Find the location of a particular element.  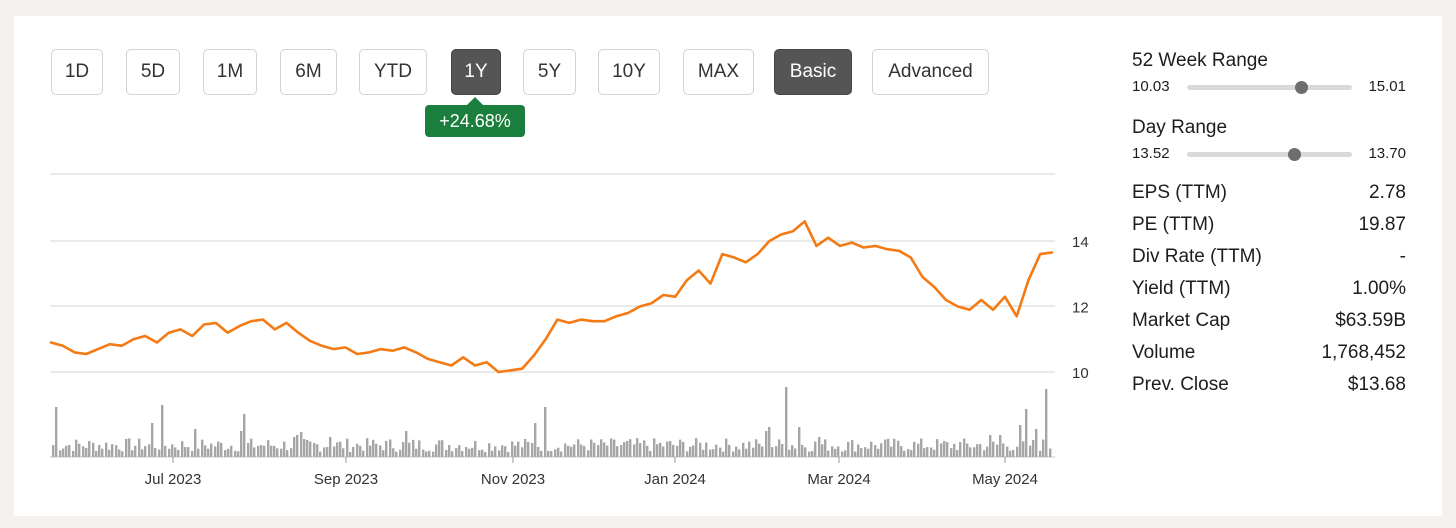

range-button-6m: 6M is located at coordinates (308, 72).